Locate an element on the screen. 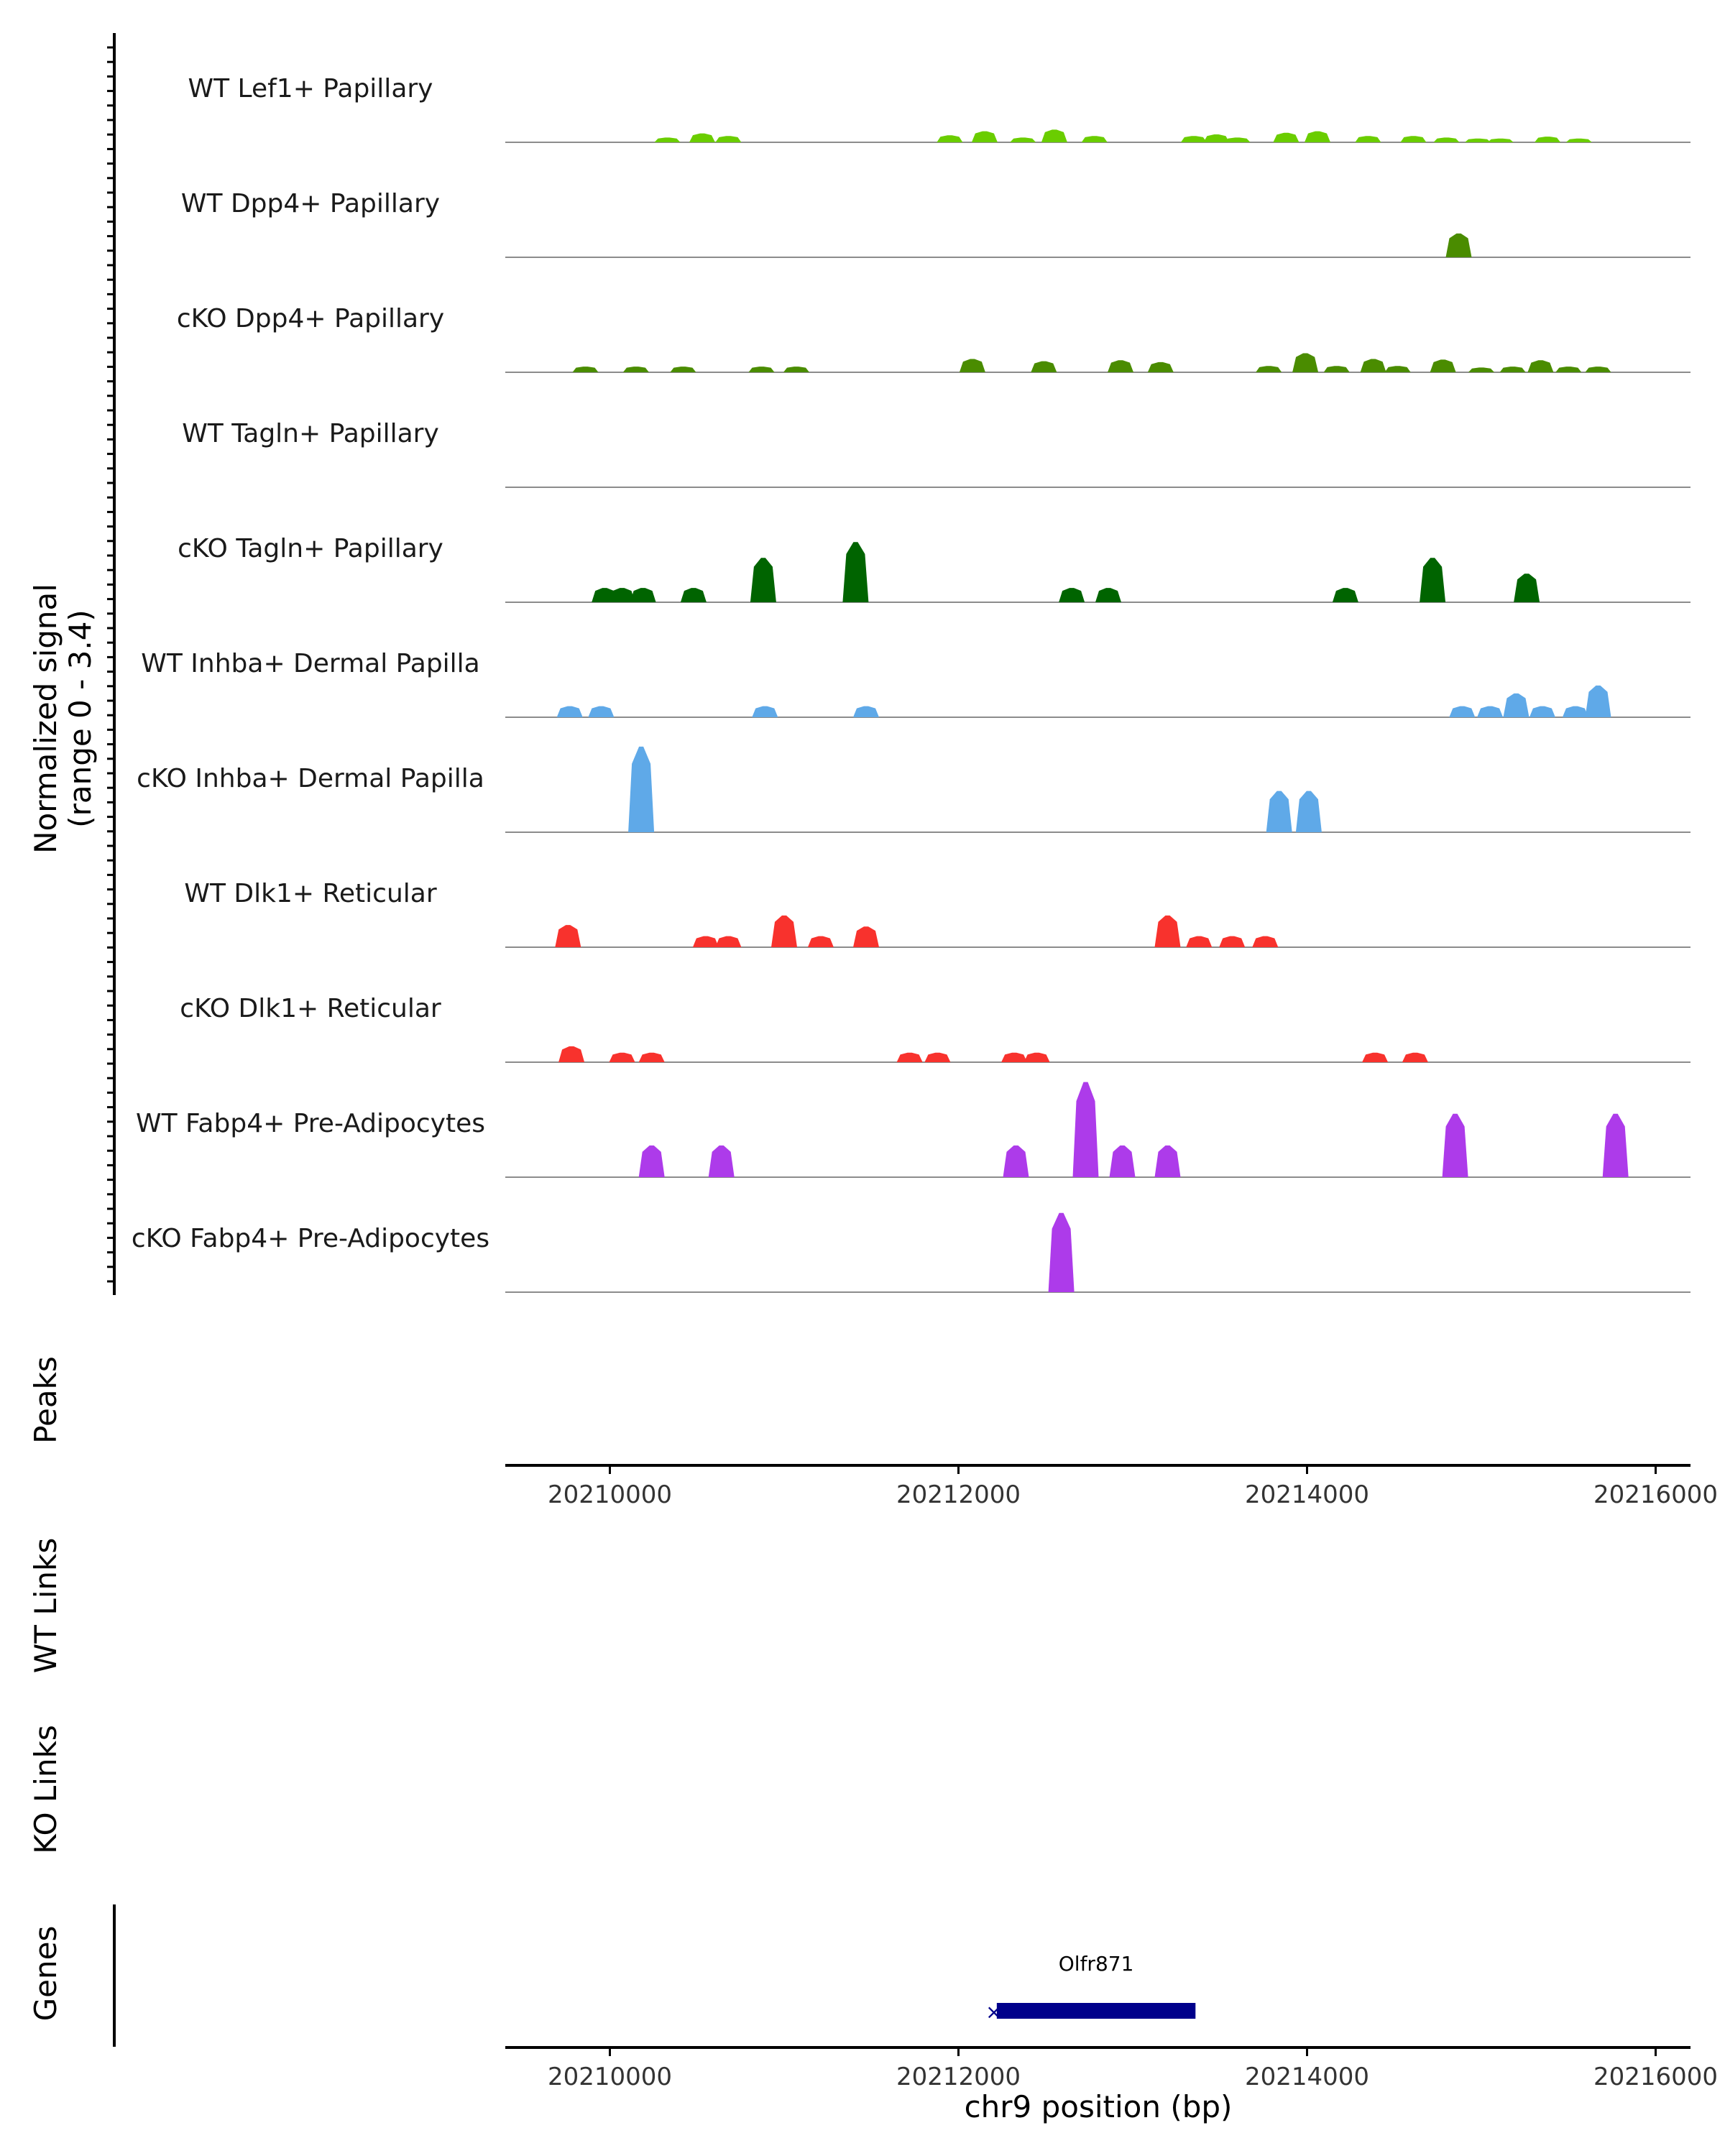  gene-annotations: × Olfr871 is located at coordinates (1090, 1988).